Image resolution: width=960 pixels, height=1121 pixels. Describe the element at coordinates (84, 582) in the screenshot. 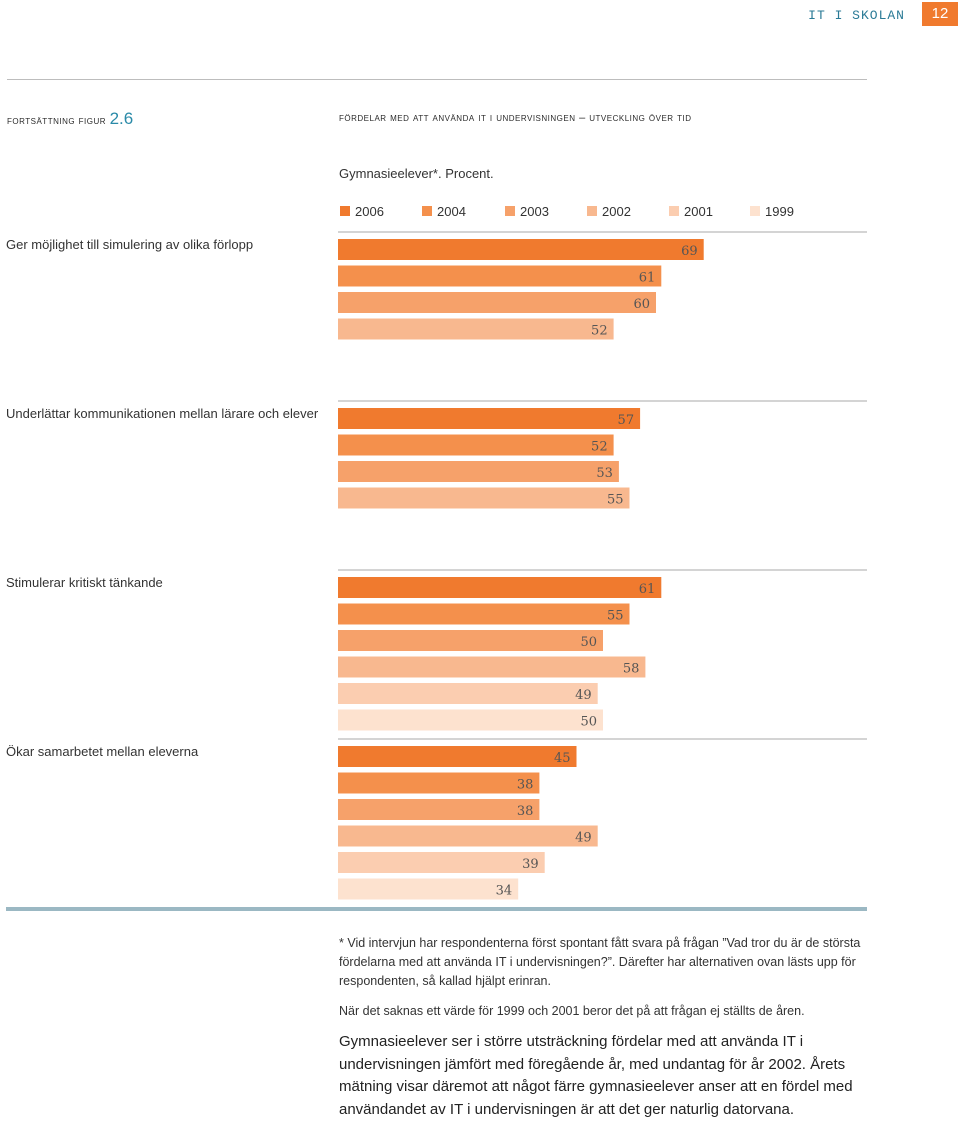

I see `category-label: Stimulerar kritiskt tänkande` at that location.